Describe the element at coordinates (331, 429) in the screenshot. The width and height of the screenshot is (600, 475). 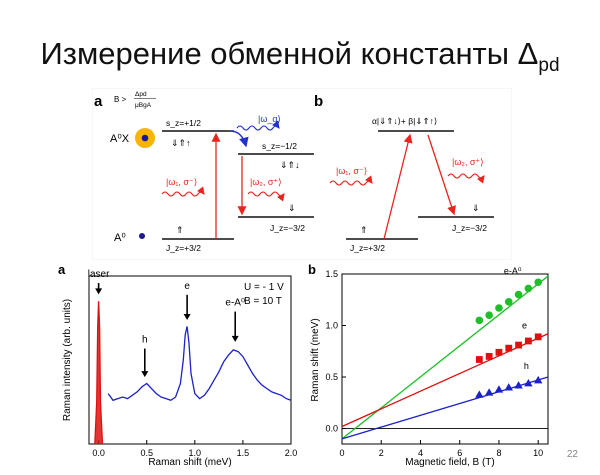
I see `chart-b-ytick-label: 0.0` at that location.